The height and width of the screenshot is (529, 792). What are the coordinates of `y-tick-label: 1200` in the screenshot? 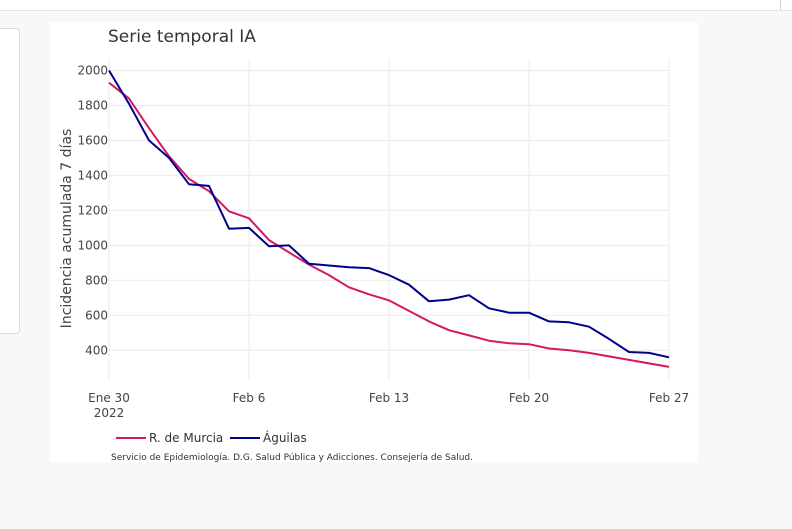 It's located at (92, 210).